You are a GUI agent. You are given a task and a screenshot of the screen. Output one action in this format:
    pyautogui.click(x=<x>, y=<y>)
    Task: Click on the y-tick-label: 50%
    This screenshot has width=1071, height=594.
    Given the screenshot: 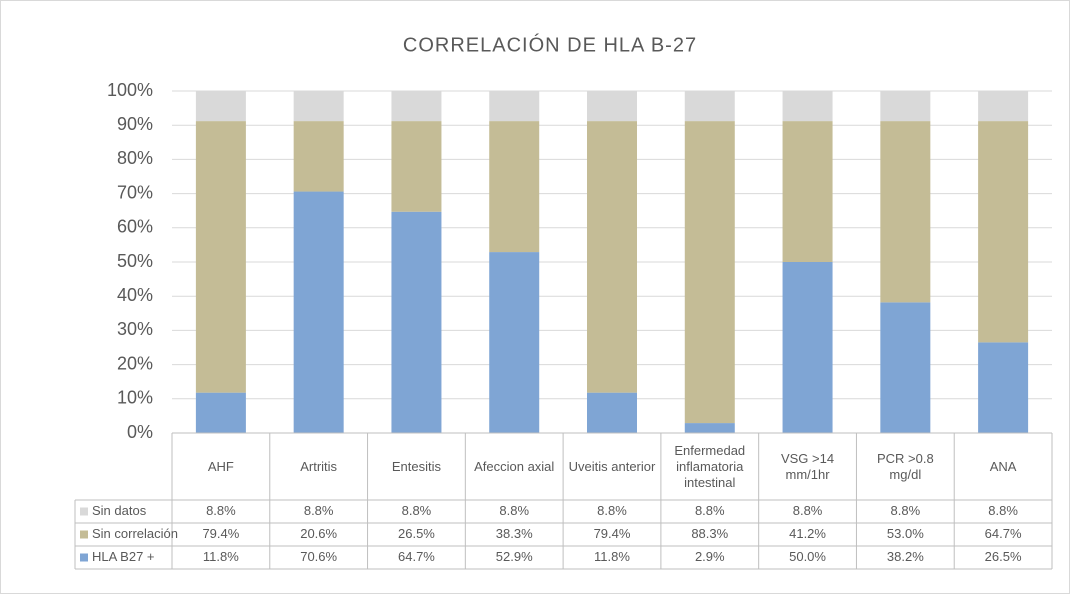 What is the action you would take?
    pyautogui.click(x=135, y=261)
    